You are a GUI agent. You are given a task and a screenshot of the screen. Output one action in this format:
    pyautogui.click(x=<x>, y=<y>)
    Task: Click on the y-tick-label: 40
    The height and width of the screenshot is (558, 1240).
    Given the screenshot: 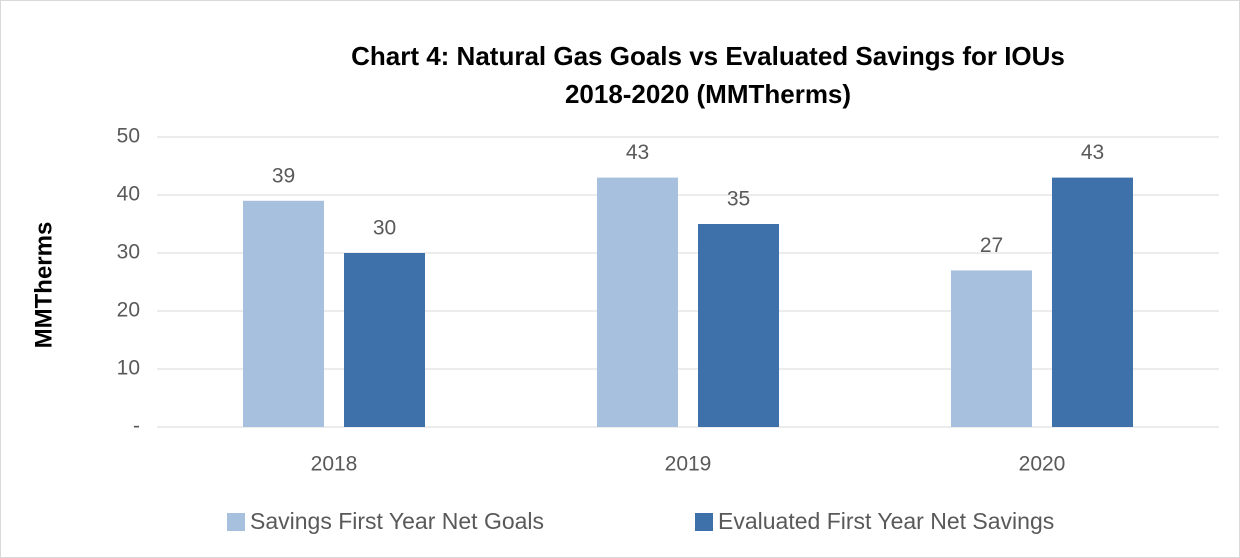 What is the action you would take?
    pyautogui.click(x=128, y=194)
    